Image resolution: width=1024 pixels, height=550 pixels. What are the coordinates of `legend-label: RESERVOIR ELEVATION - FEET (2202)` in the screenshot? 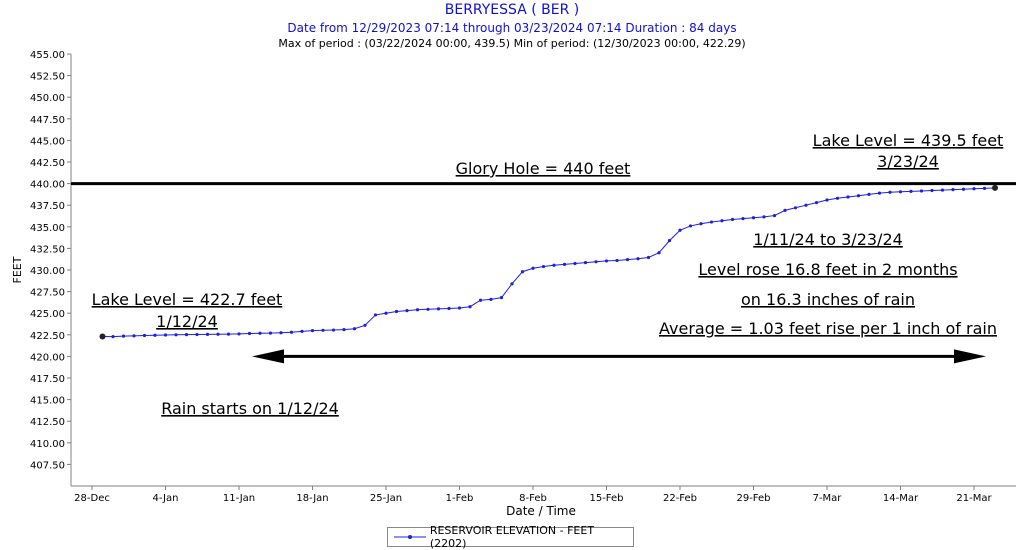 It's located at (512, 537).